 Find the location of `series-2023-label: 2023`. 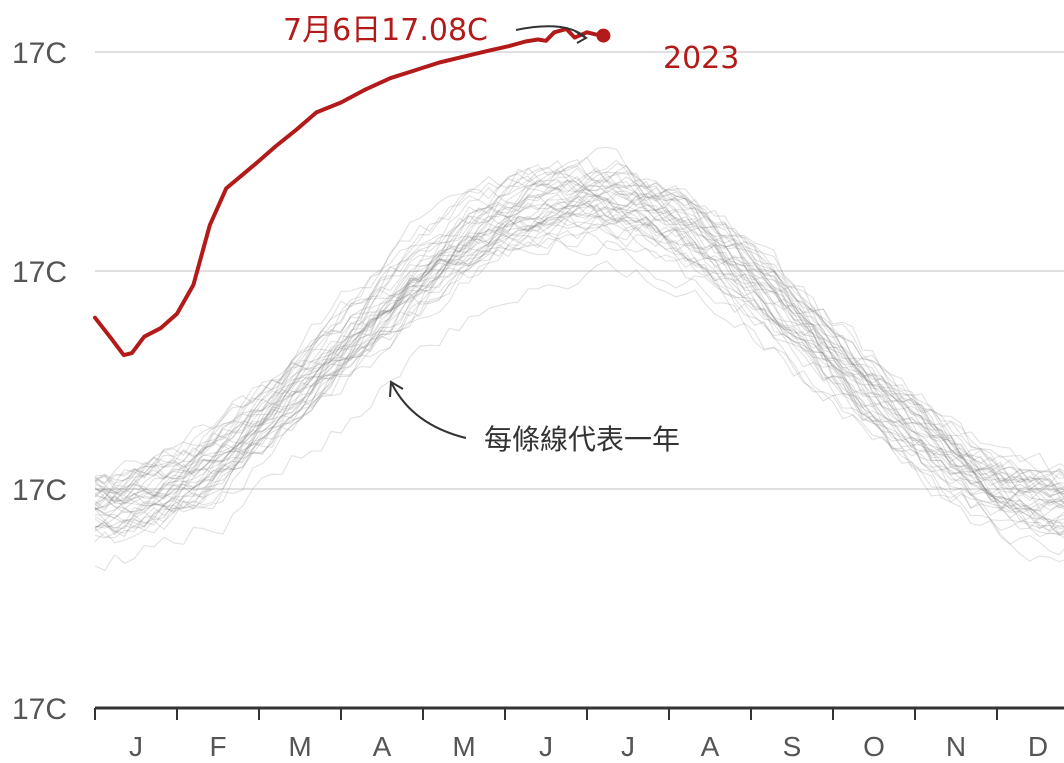

series-2023-label: 2023 is located at coordinates (701, 58).